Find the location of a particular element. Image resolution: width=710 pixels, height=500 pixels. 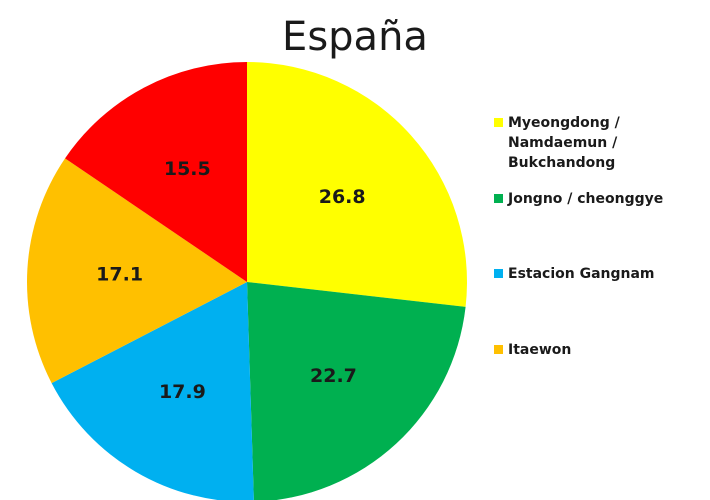

legend-item-jongno: Jongno / cheonggye is located at coordinates (578, 199).